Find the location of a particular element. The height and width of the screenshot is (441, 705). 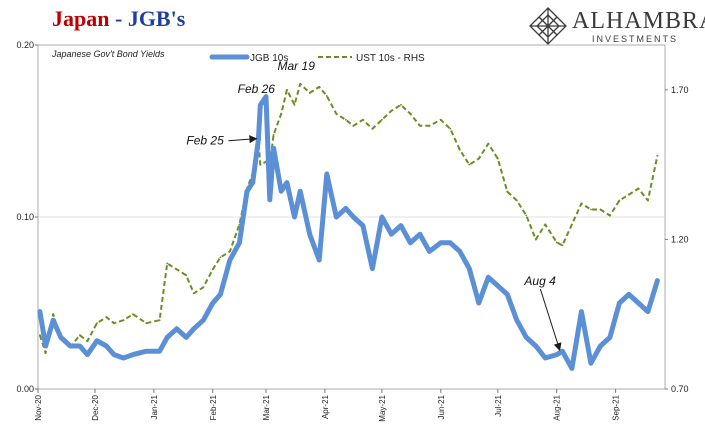

annotation-mar-19: Mar 19 is located at coordinates (297, 66).